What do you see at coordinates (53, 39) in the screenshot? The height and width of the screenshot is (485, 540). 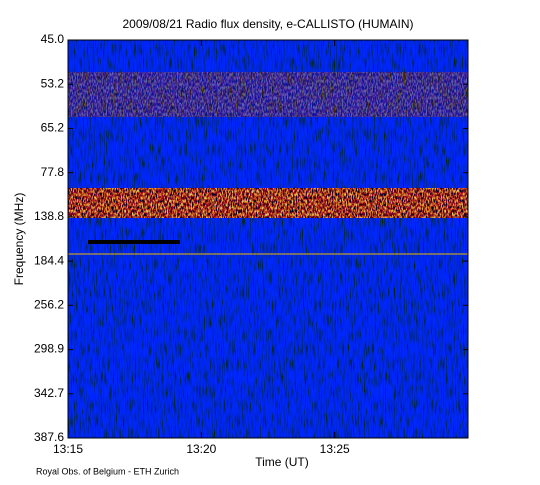 I see `y-tick-label: 45.0` at bounding box center [53, 39].